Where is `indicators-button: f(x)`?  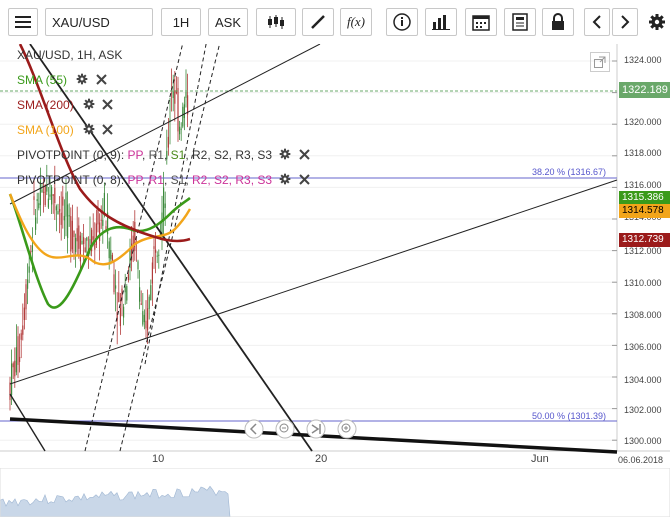 indicators-button: f(x) is located at coordinates (356, 22).